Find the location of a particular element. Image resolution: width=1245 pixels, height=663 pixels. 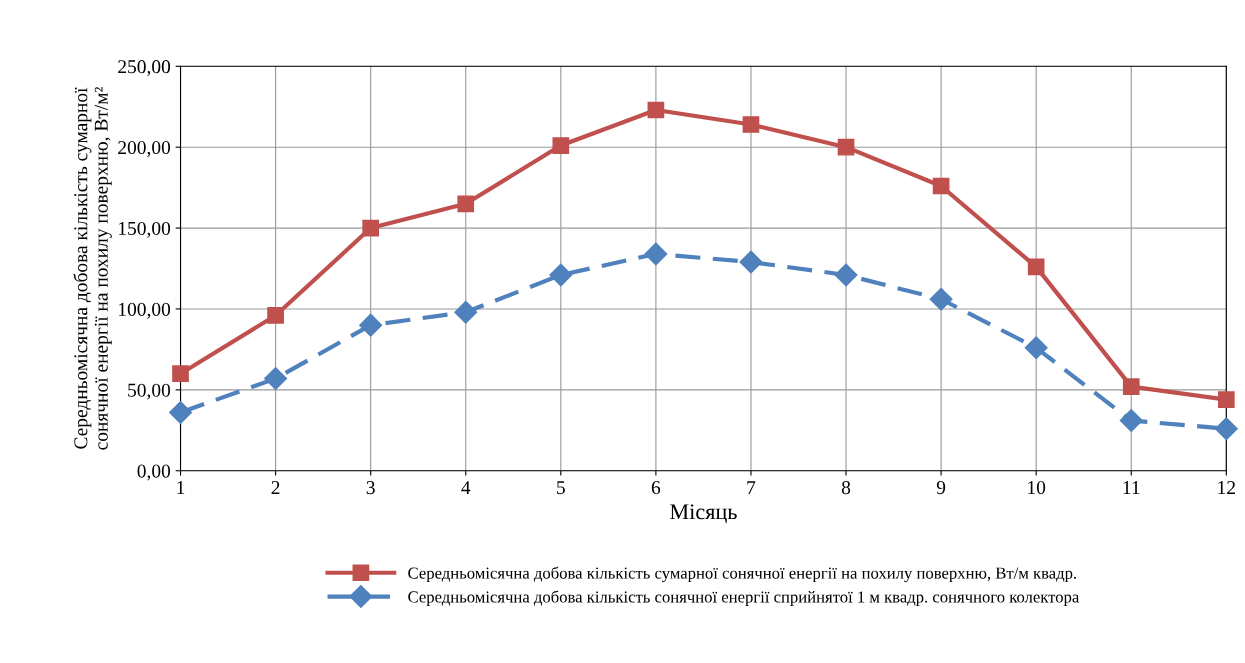

y-axis-title: Середньомісячна добова кількість сумарної сонячної енергії на похилу поверхню, Вт/м² is located at coordinates (92, 268).